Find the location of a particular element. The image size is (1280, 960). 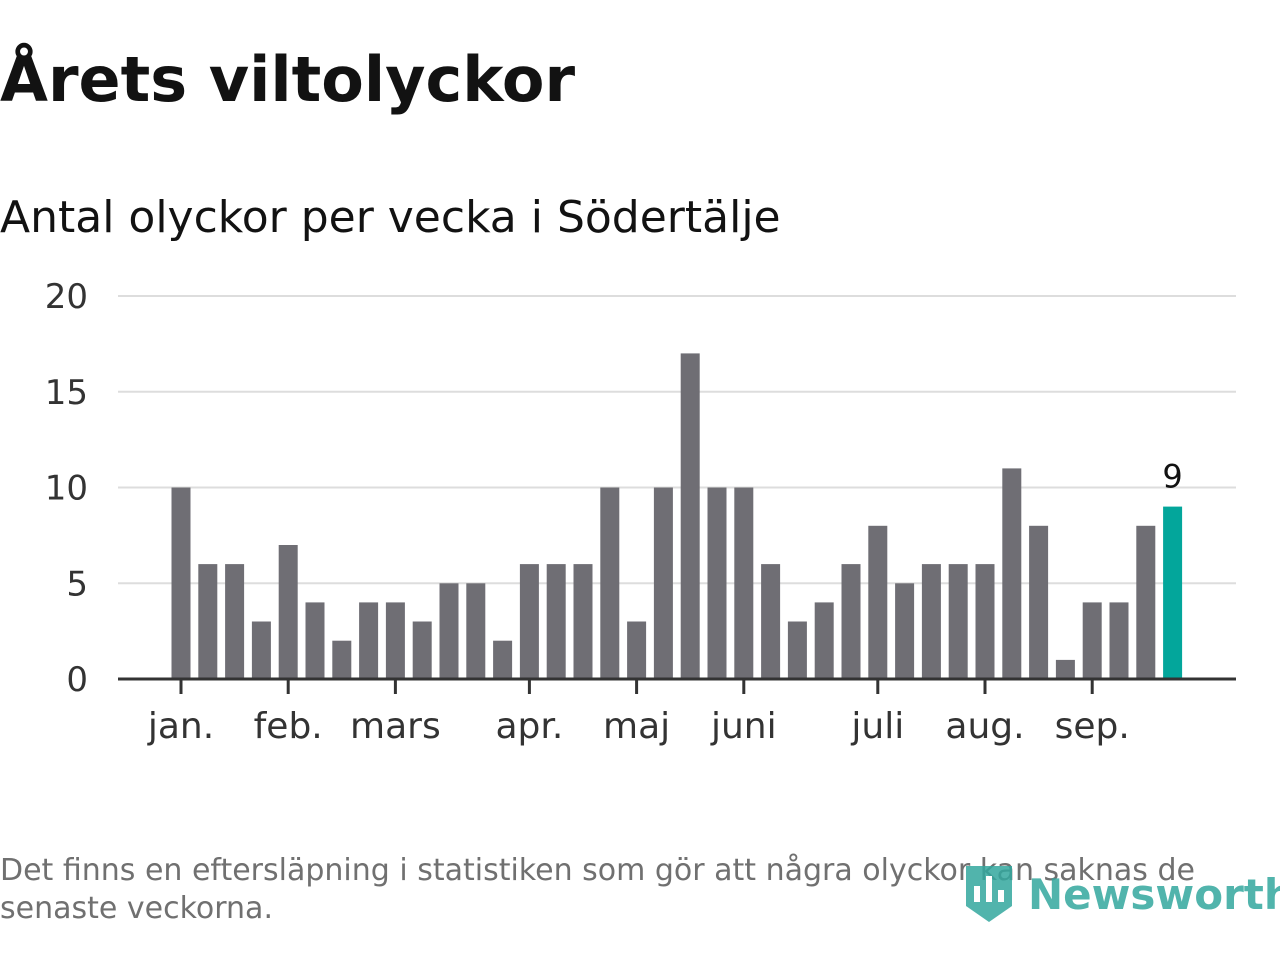

y-tick-label: 10 is located at coordinates (66, 489).